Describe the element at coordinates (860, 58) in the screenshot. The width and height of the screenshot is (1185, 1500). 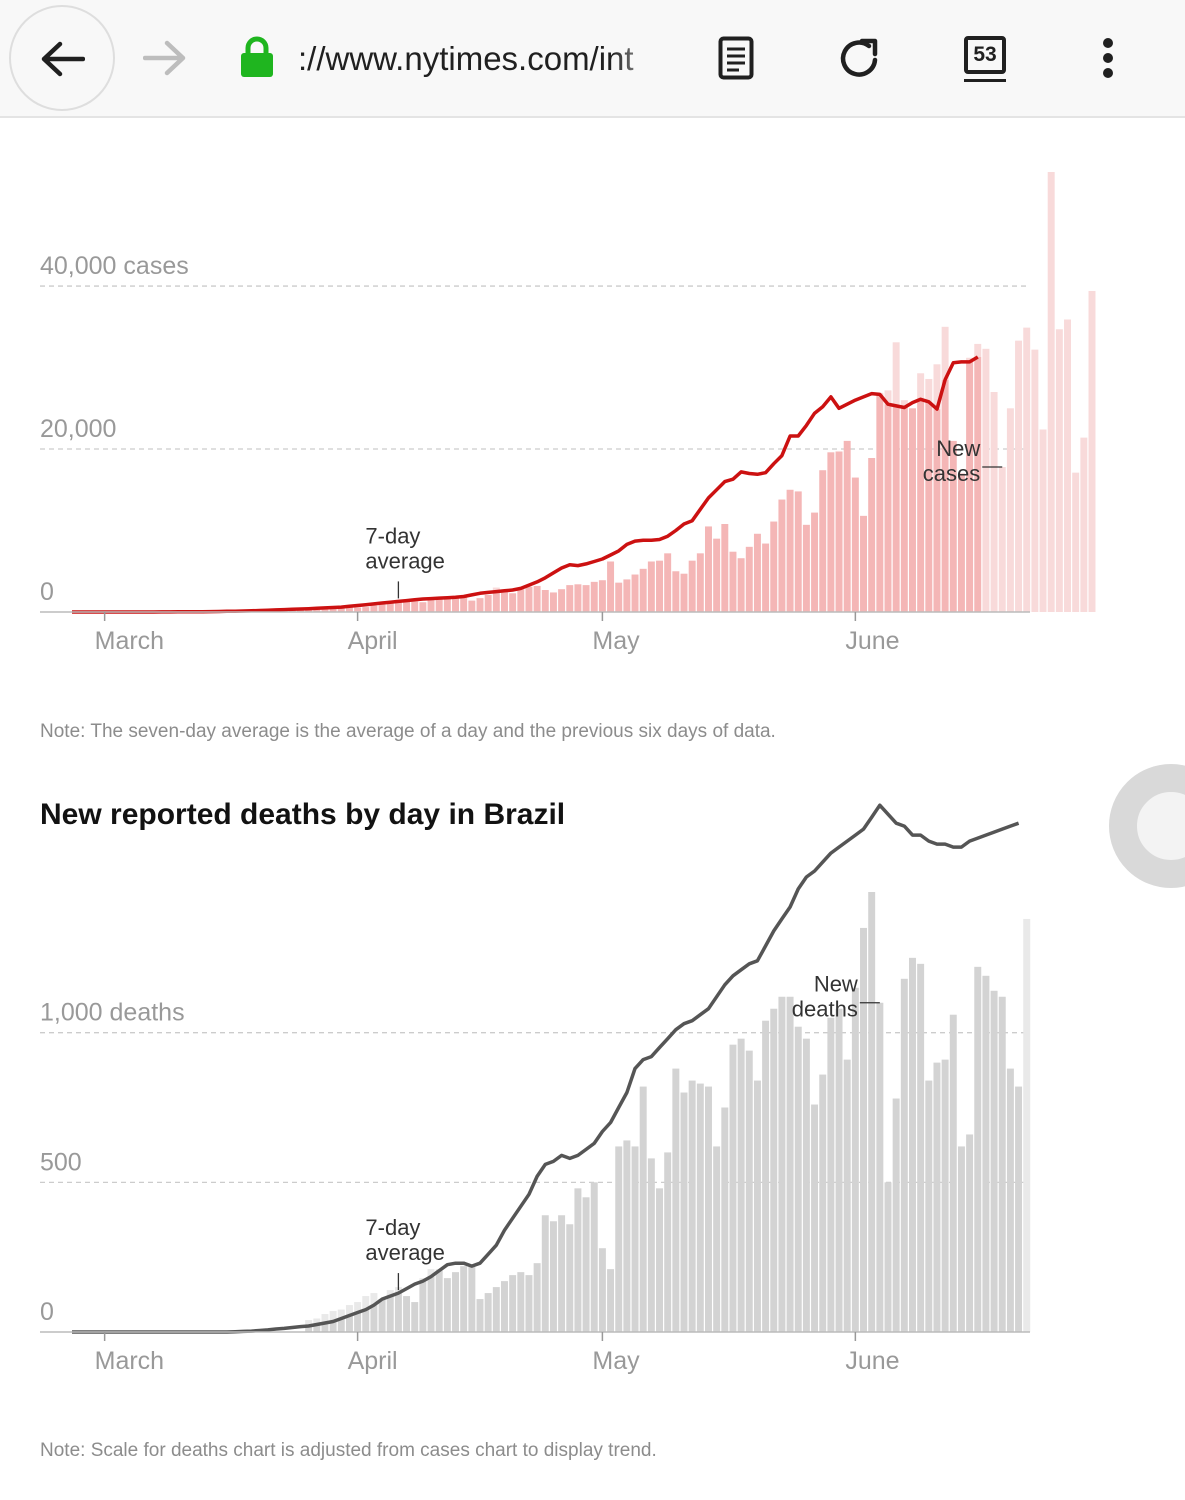
I see `reload-icon` at that location.